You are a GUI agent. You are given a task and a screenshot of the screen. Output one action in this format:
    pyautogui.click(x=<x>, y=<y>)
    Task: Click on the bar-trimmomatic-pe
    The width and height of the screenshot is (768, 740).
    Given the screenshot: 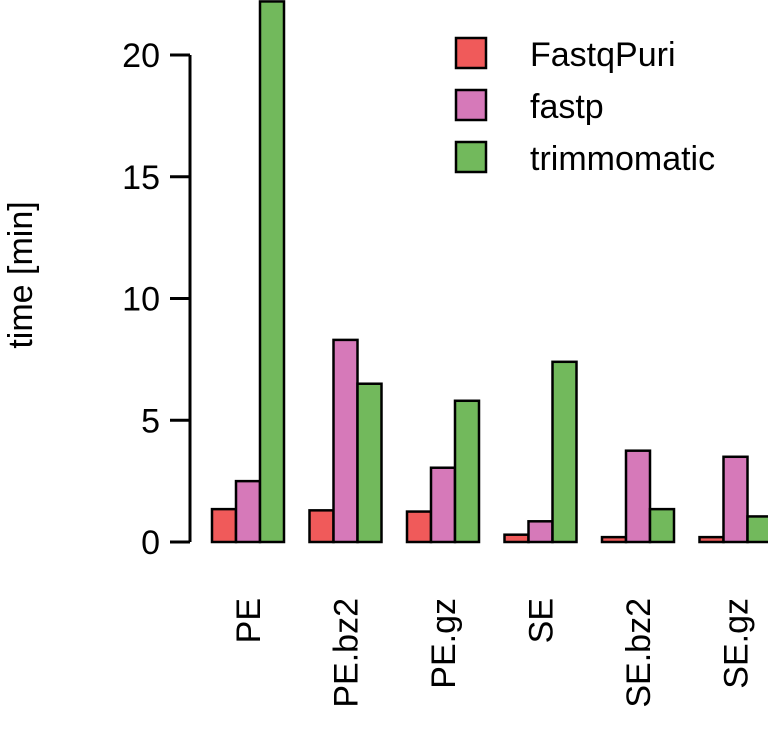 What is the action you would take?
    pyautogui.click(x=272, y=272)
    